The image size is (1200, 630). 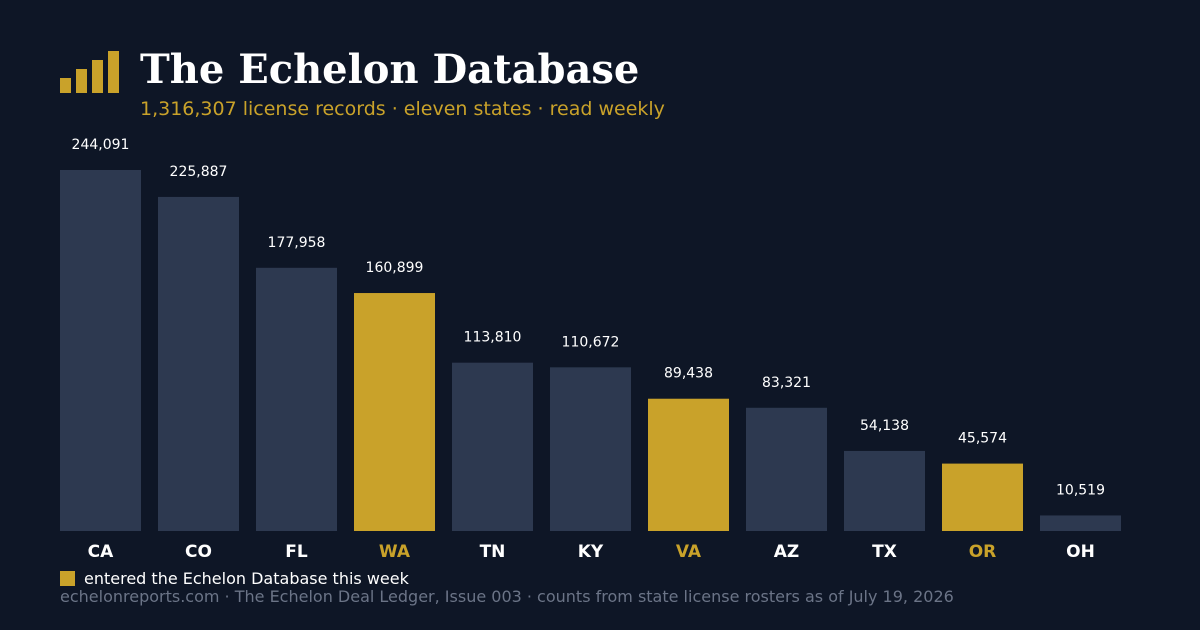 I want to click on bar-va, so click(x=688, y=464).